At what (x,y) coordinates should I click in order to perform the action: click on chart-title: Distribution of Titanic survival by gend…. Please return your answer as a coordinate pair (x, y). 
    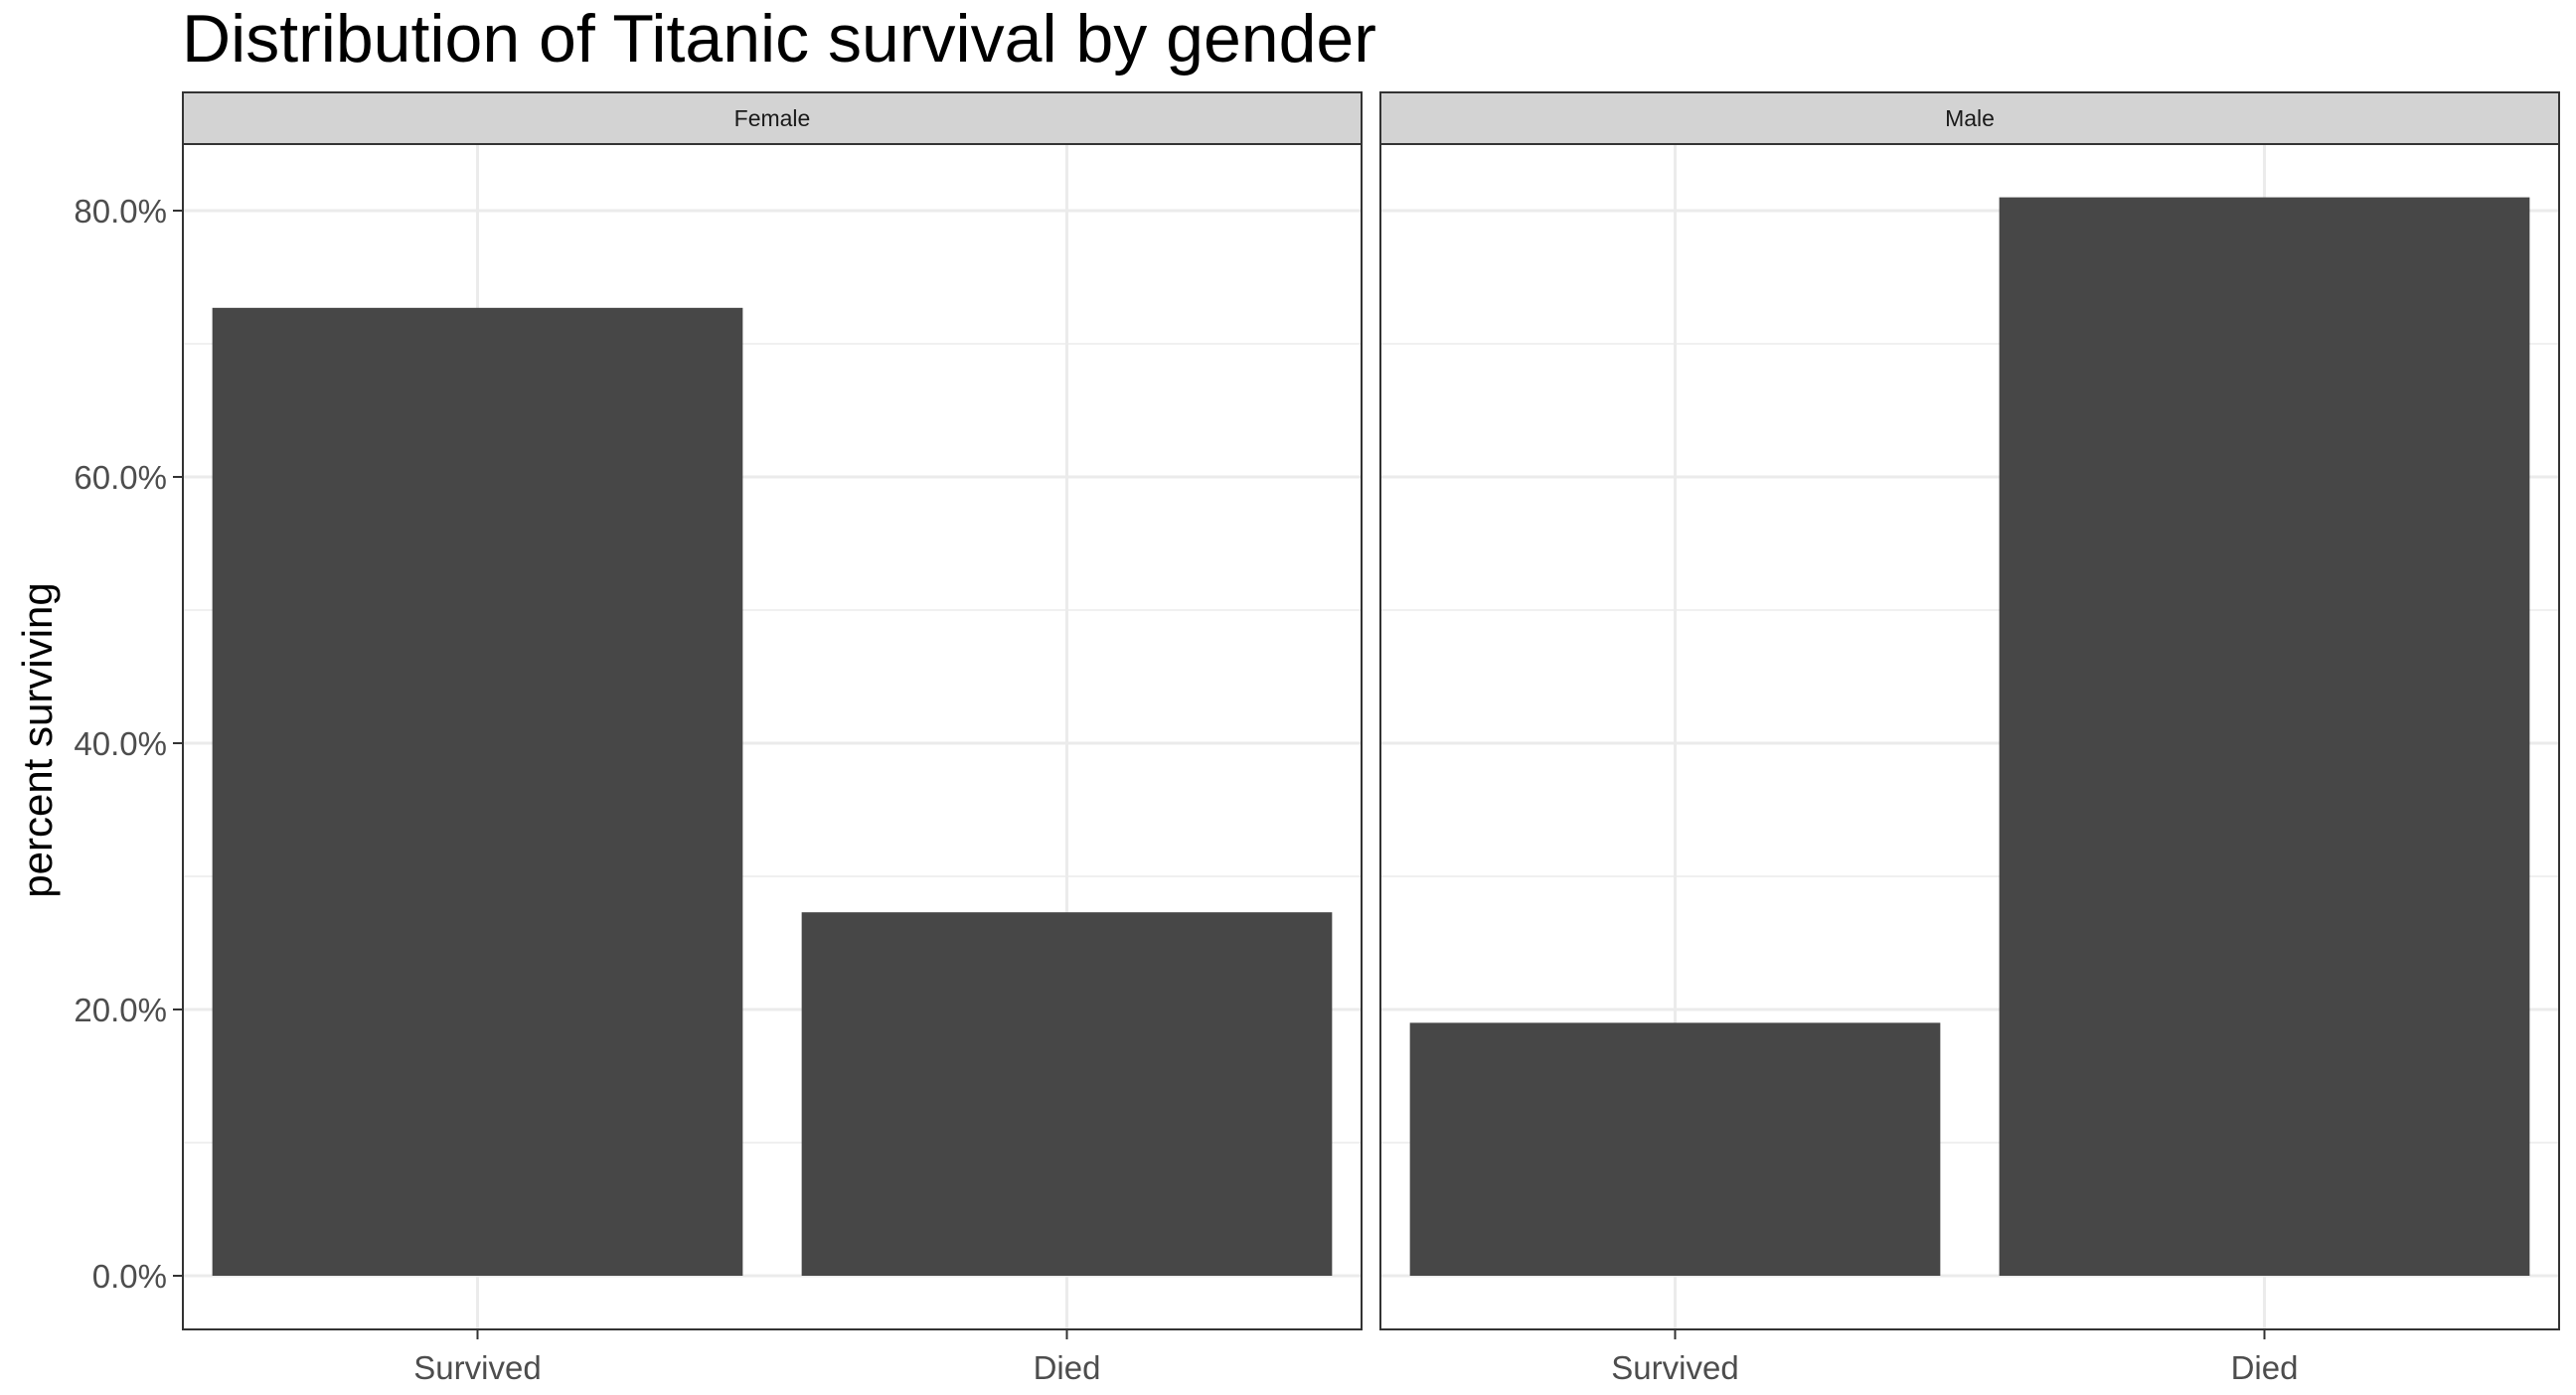
    Looking at the image, I should click on (779, 39).